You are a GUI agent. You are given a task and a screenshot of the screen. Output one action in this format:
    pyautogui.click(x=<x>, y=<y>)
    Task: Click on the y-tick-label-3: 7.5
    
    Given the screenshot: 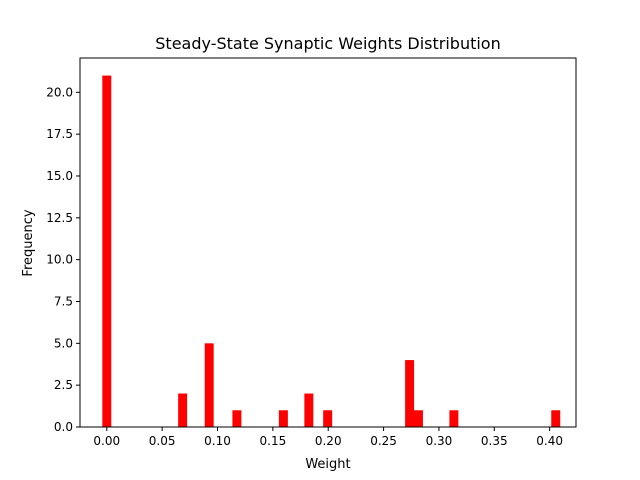 What is the action you would take?
    pyautogui.click(x=63, y=301)
    